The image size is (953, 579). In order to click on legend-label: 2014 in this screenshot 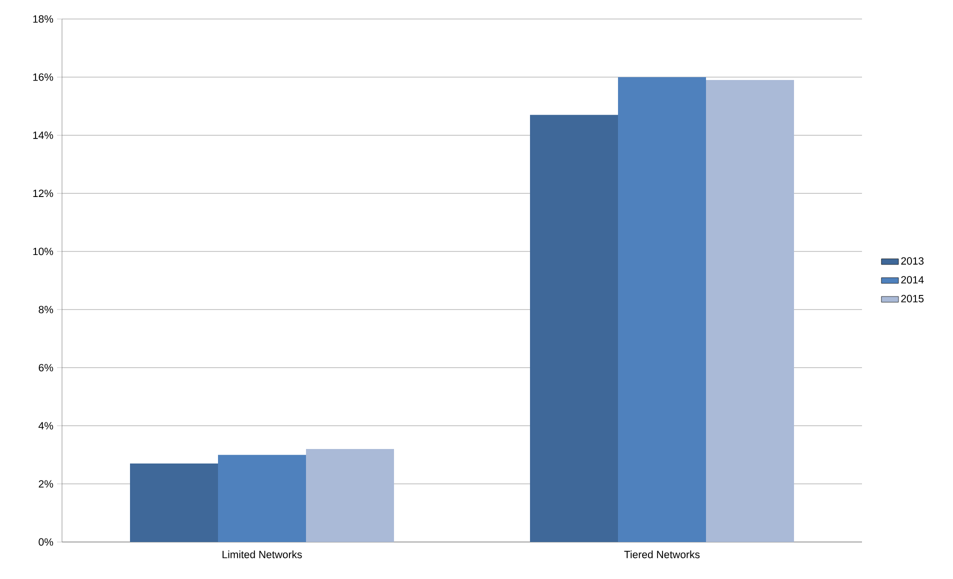, I will do `click(912, 280)`.